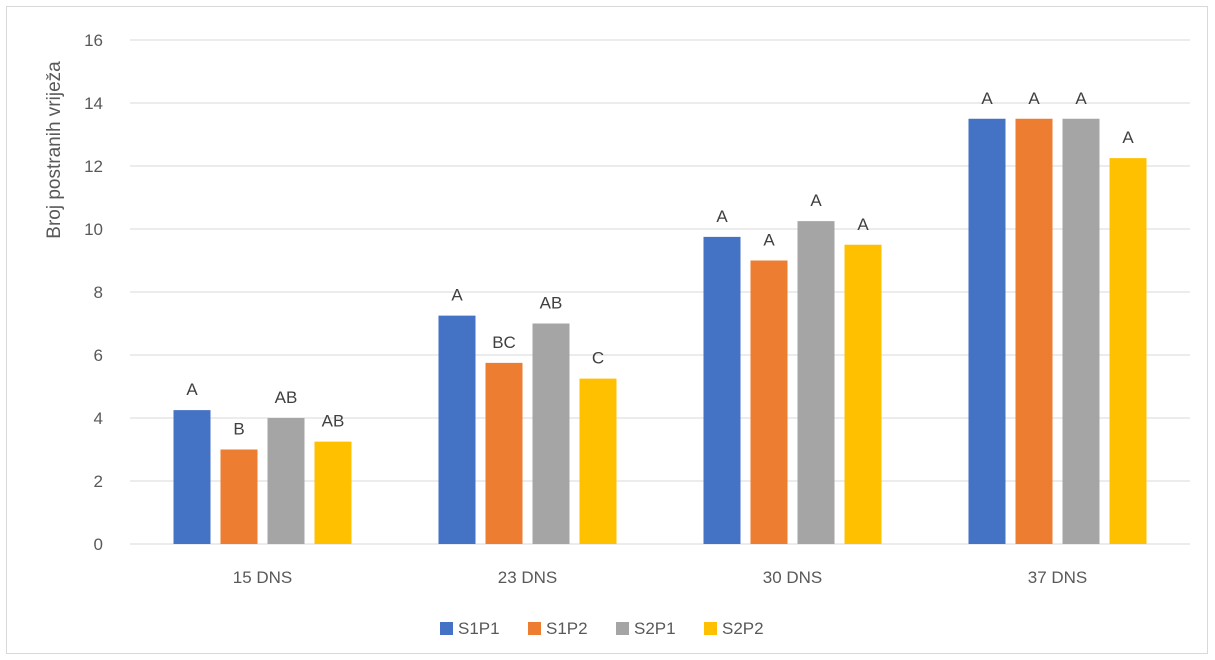 The image size is (1215, 660). I want to click on data-label: BC, so click(504, 342).